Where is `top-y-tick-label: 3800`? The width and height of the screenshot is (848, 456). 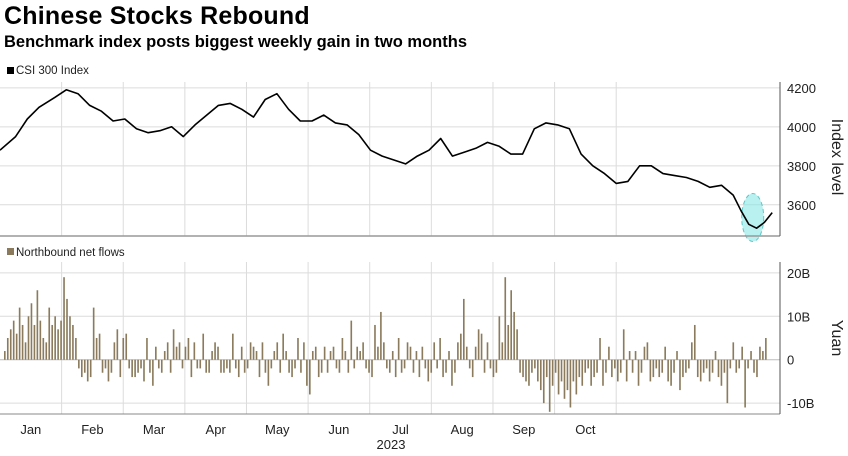 top-y-tick-label: 3800 is located at coordinates (801, 166).